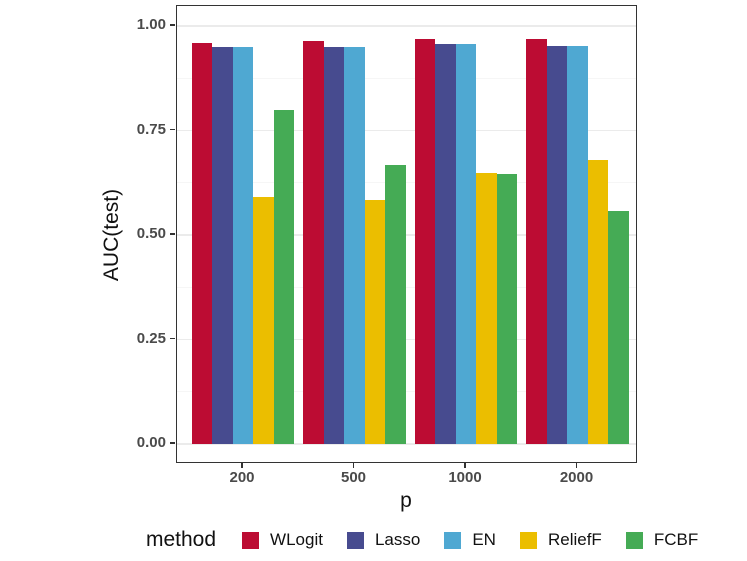 Image resolution: width=747 pixels, height=561 pixels. I want to click on y-tick-label: 0.50, so click(151, 233).